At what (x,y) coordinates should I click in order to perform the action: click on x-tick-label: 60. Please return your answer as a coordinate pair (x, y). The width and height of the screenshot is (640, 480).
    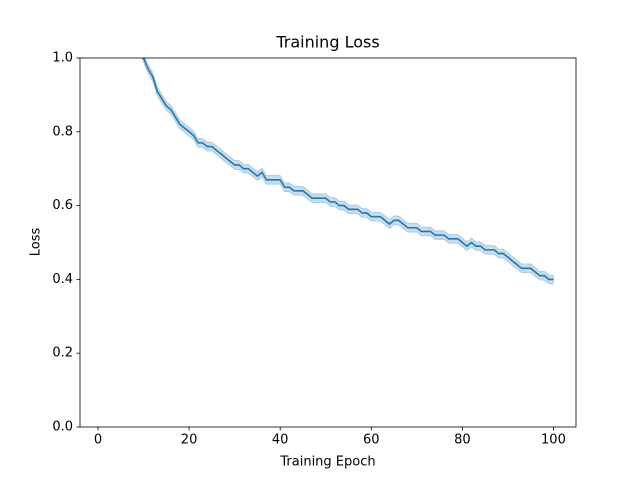
    Looking at the image, I should click on (371, 440).